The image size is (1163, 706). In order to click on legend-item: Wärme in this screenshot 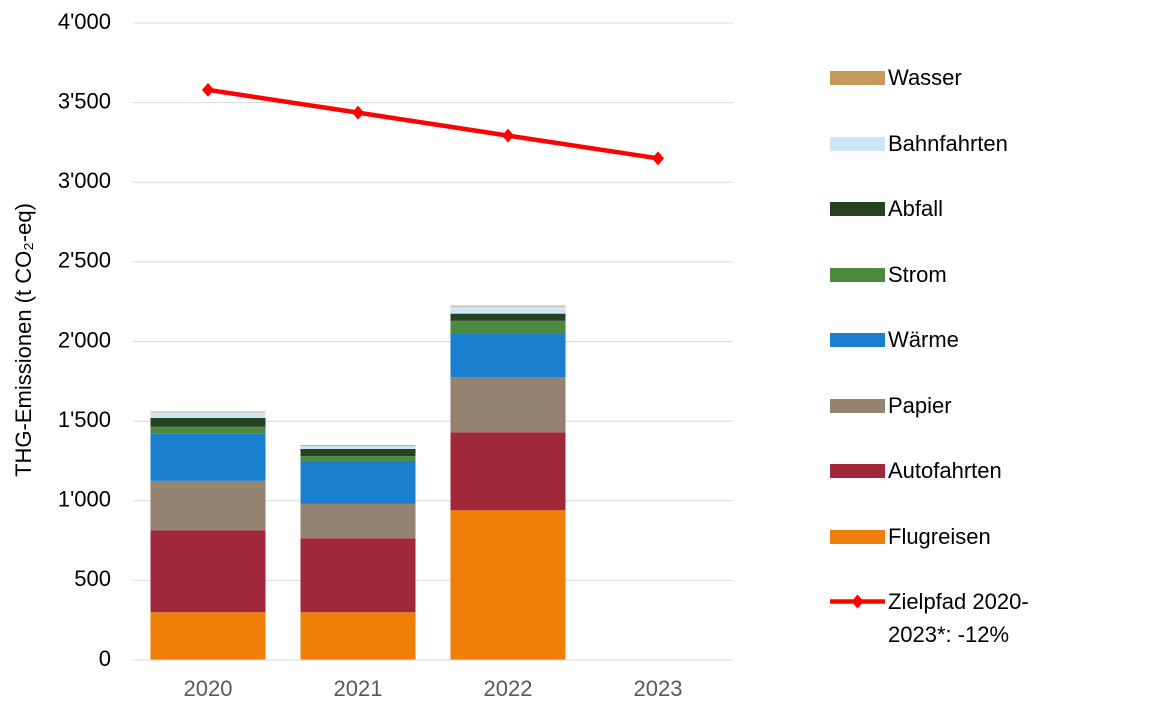, I will do `click(939, 339)`.